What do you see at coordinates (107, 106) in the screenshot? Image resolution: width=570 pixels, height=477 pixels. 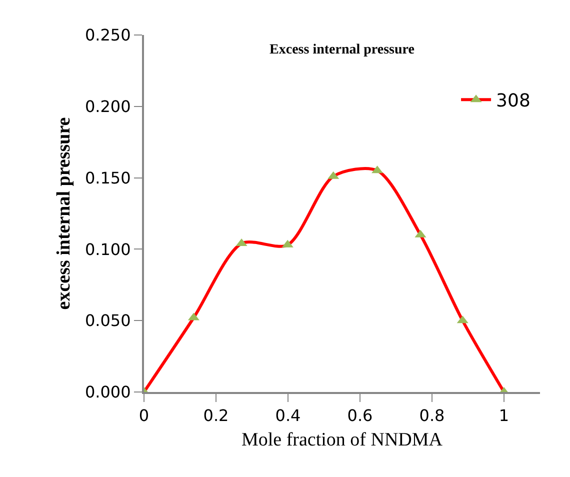 I see `y-tick-label: 0.200` at bounding box center [107, 106].